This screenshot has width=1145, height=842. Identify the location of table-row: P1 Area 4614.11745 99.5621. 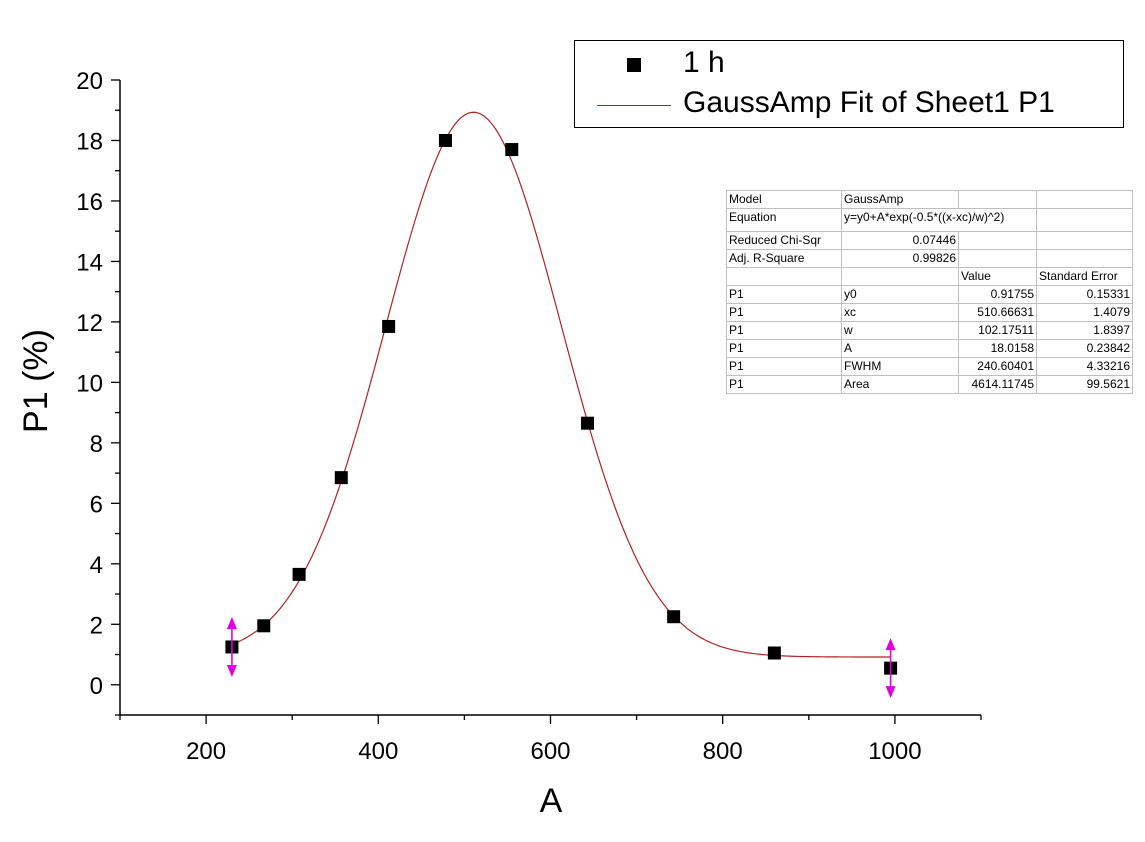
(929, 384).